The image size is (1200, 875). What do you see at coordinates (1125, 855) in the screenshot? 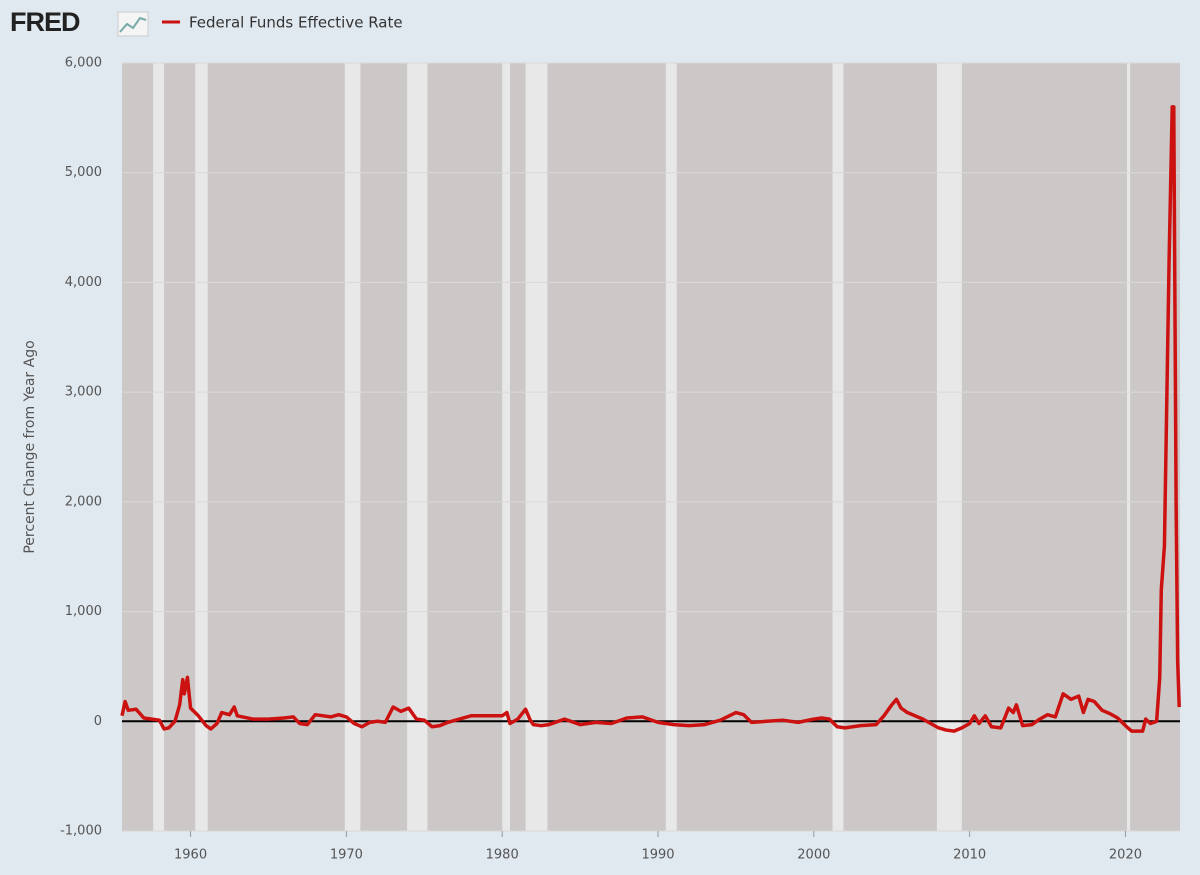
I see `x-tick-label: 2020` at bounding box center [1125, 855].